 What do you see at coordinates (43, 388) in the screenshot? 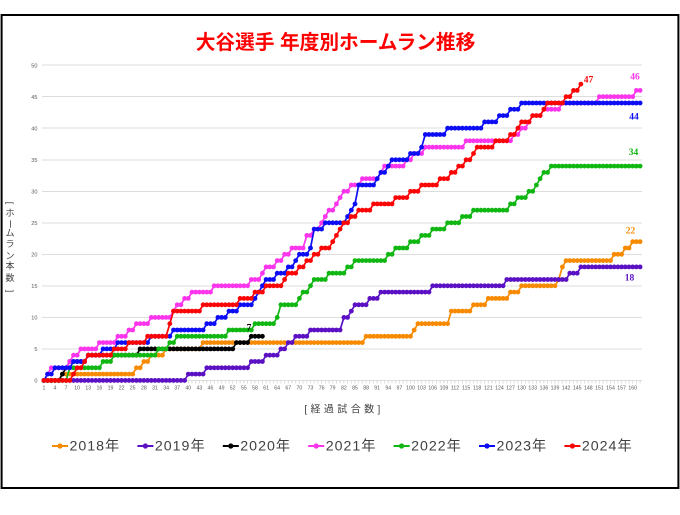
I see `svg-text: 1` at bounding box center [43, 388].